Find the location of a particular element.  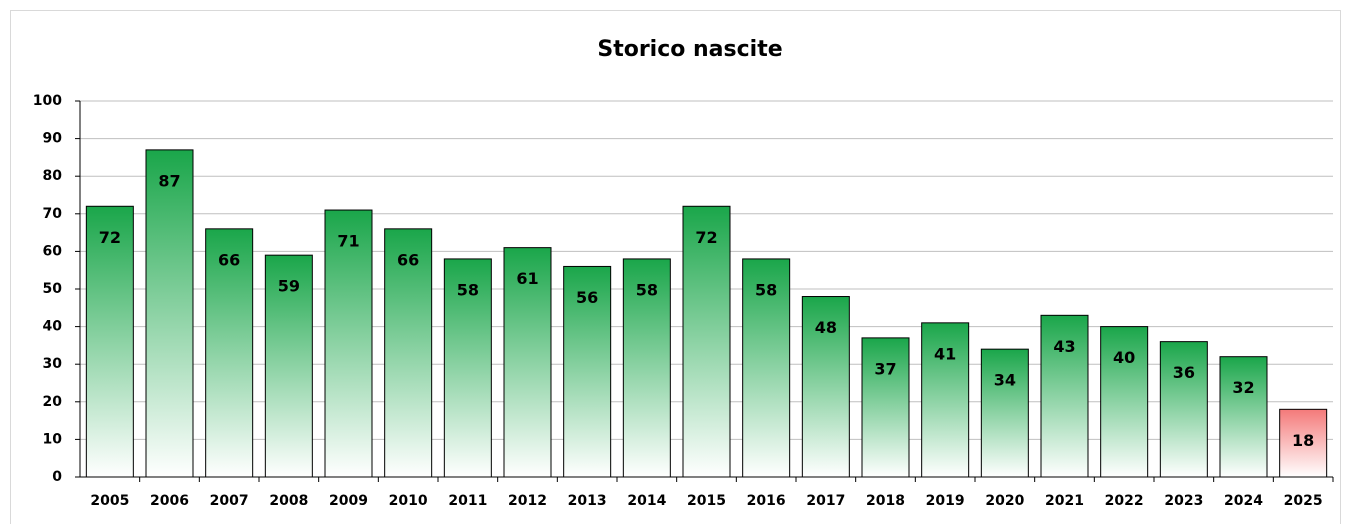

x-tick-label: 2015 is located at coordinates (706, 501).